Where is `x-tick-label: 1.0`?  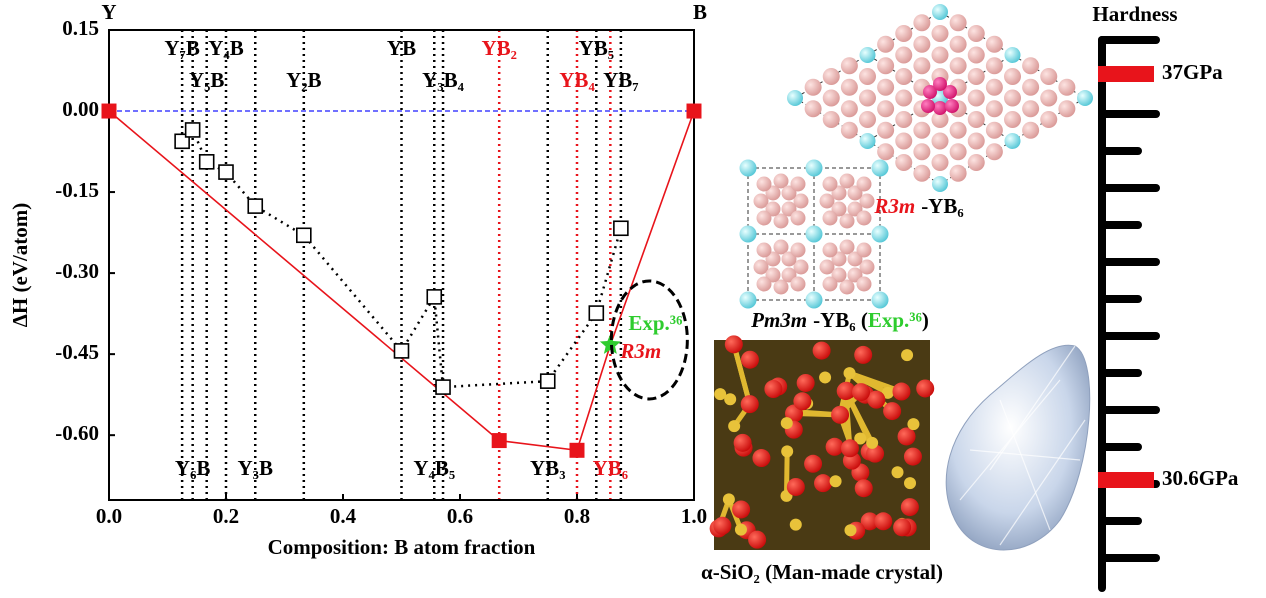 x-tick-label: 1.0 is located at coordinates (694, 516).